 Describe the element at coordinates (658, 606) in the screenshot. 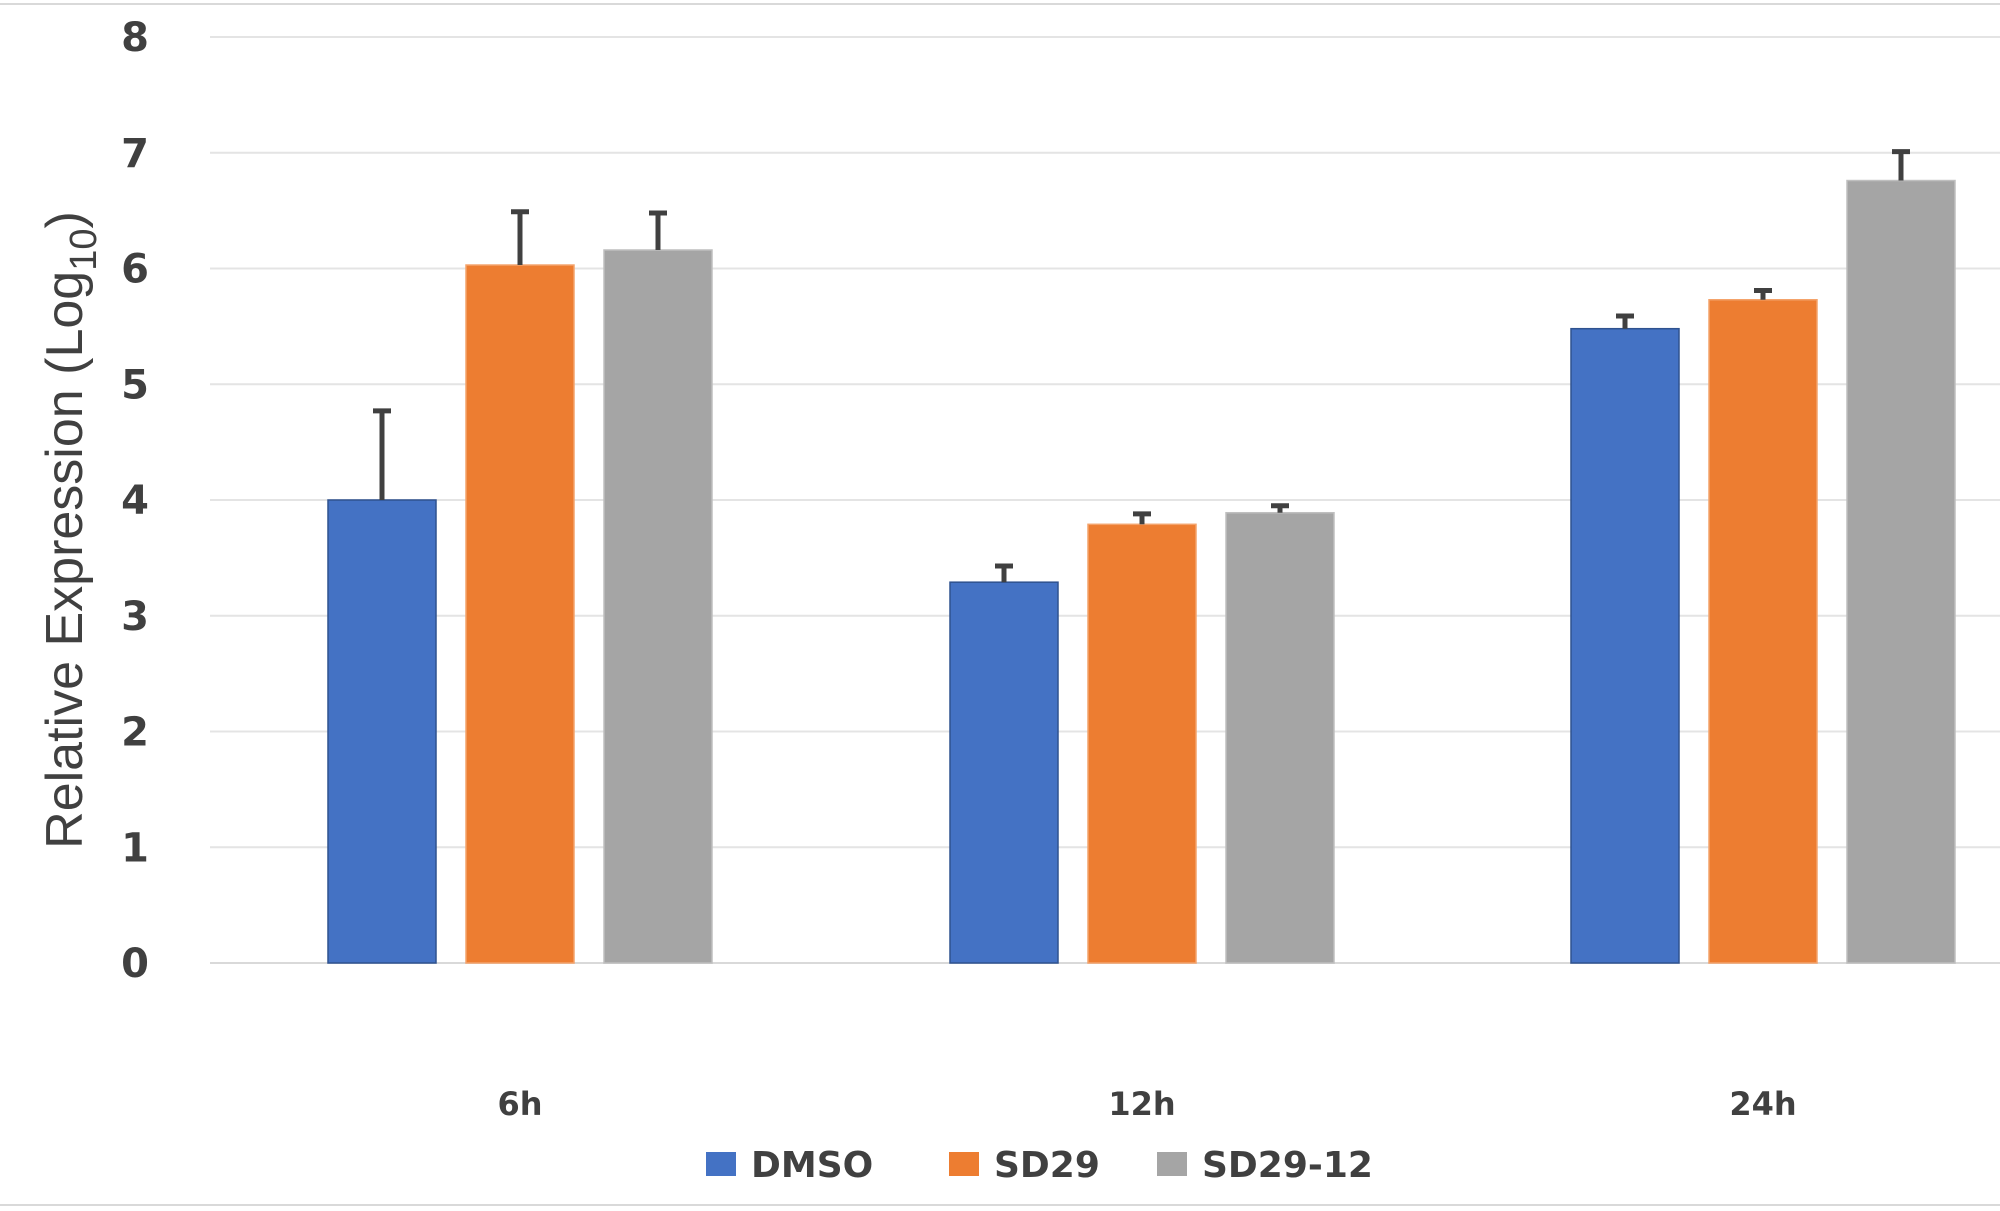

I see `bar-sd29-12-6h` at that location.